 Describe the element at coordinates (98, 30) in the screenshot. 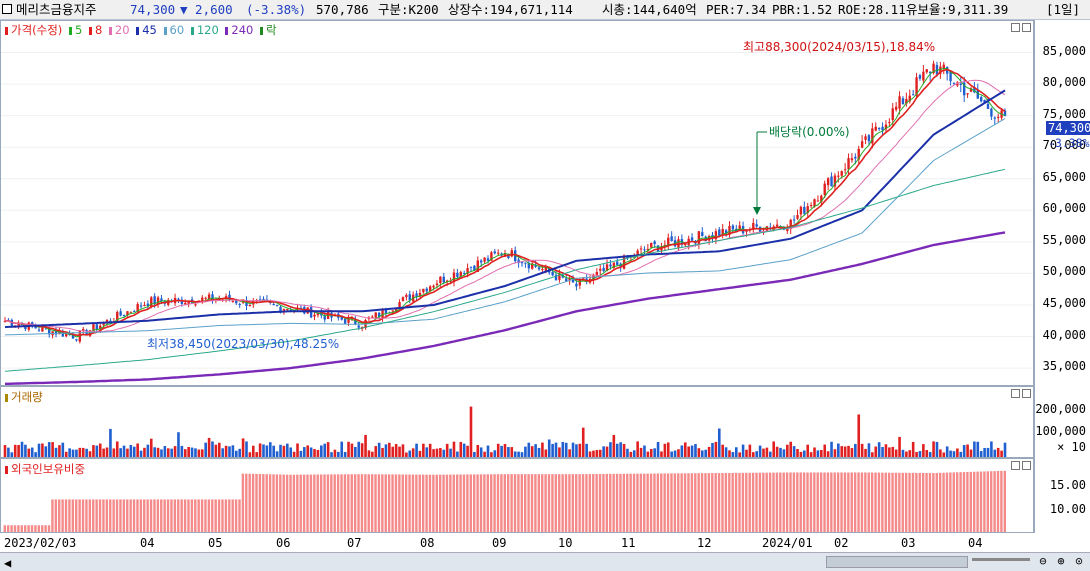

I see `legend-ma8: 8` at that location.